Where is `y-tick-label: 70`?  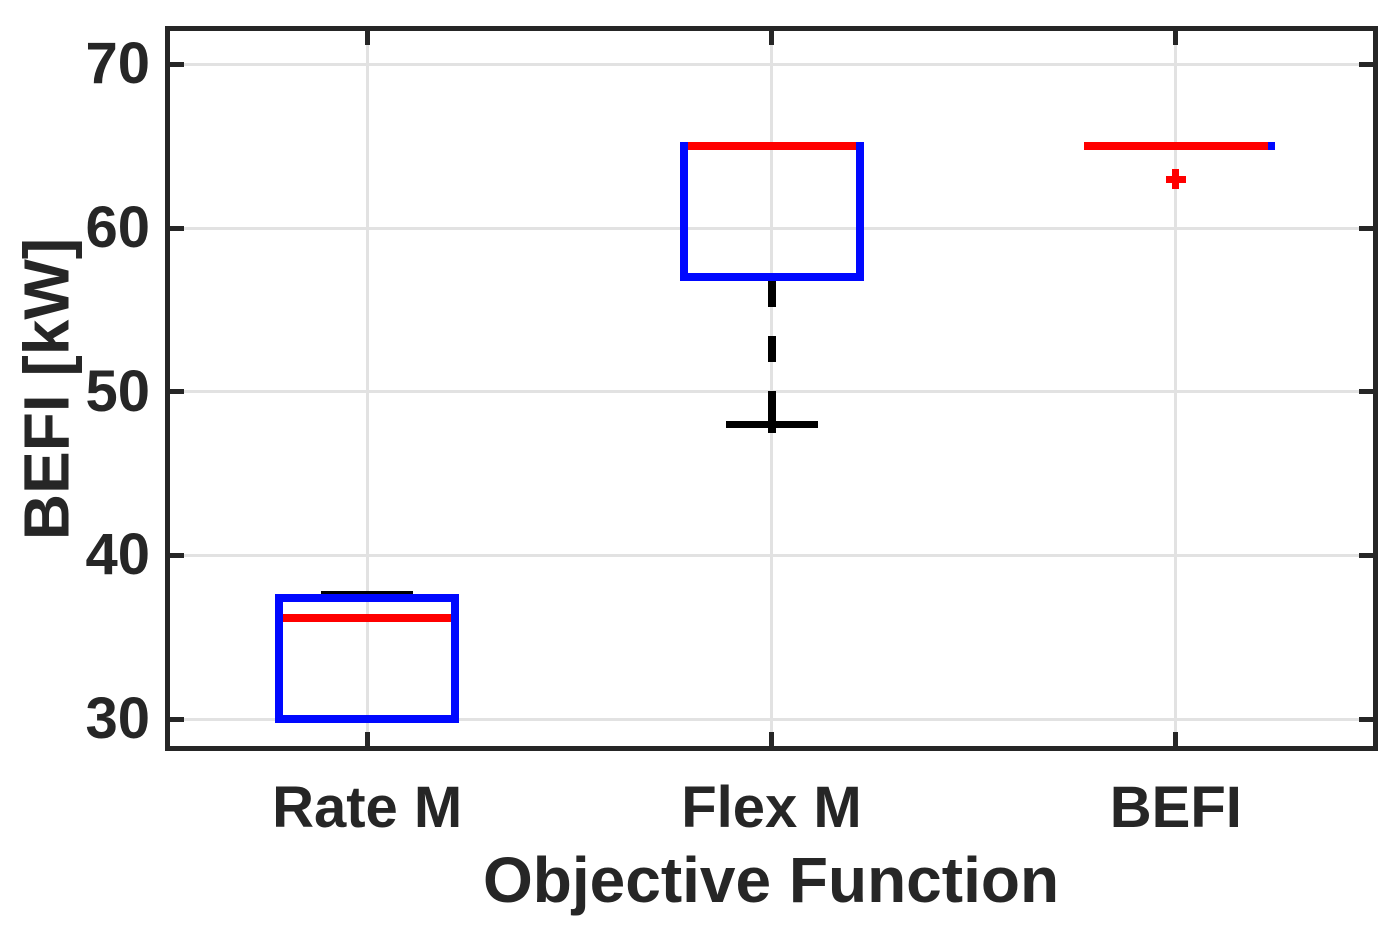 y-tick-label: 70 is located at coordinates (117, 64).